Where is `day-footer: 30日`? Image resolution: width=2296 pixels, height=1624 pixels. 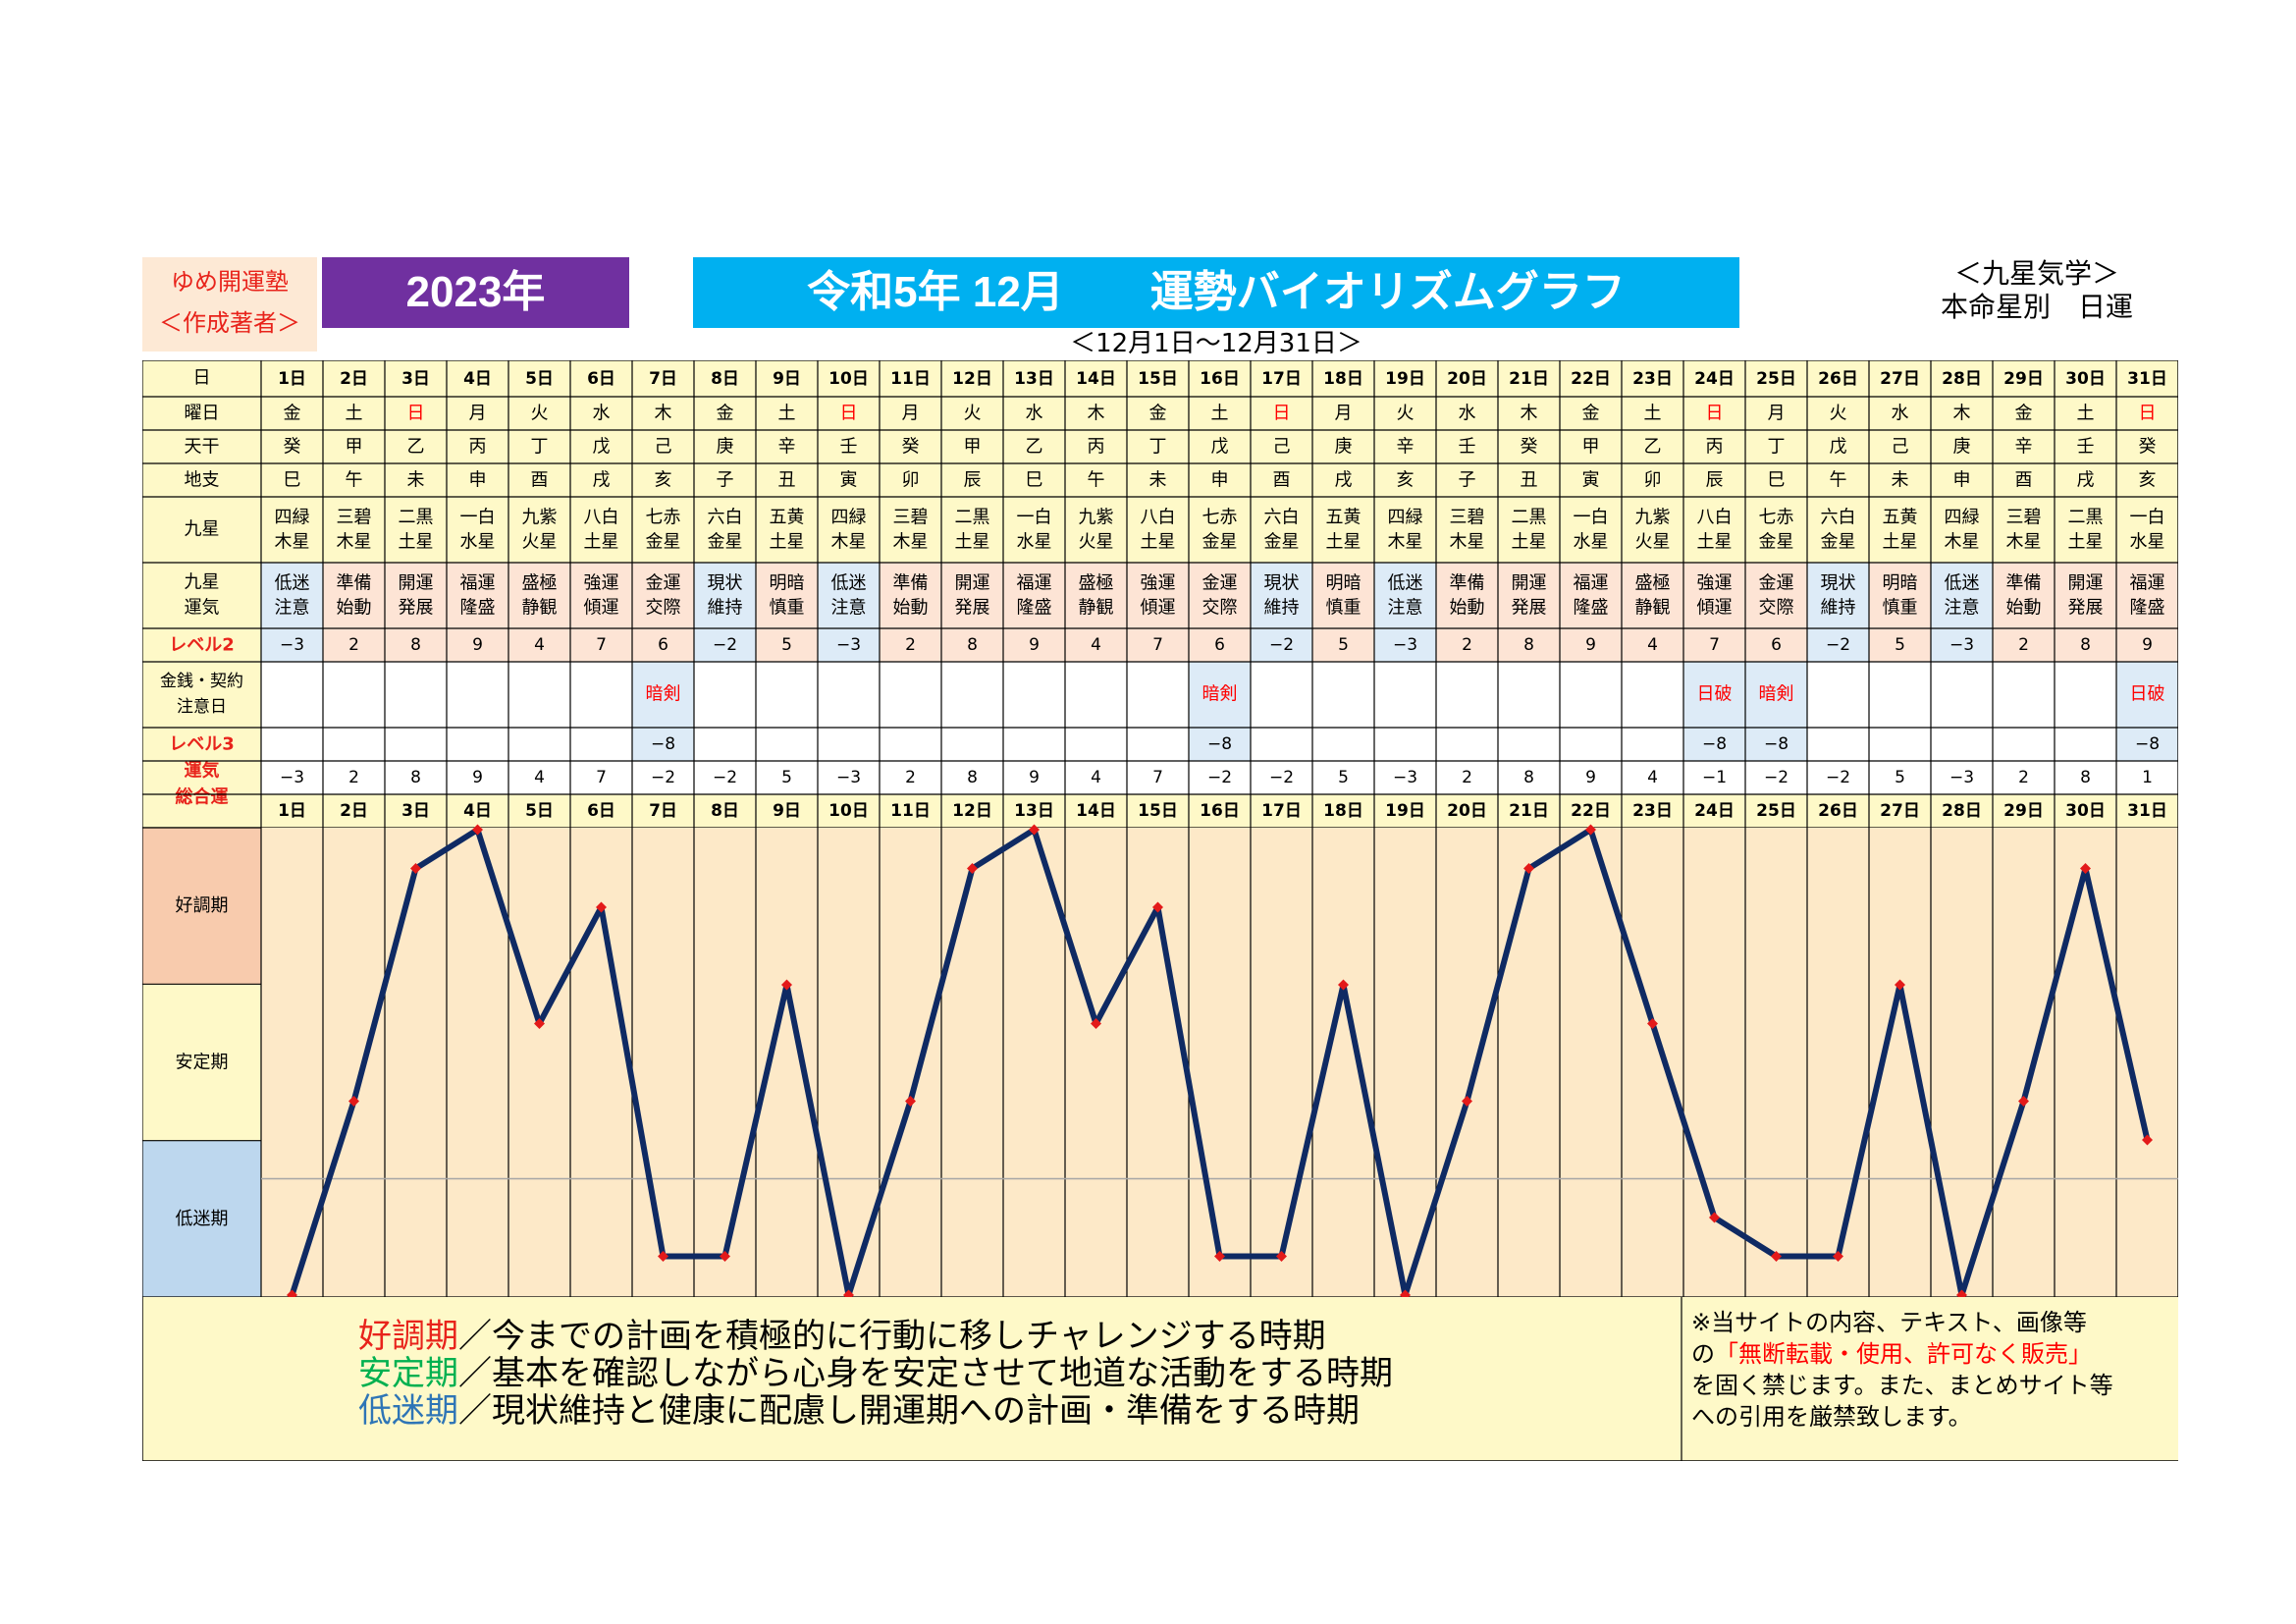 day-footer: 30日 is located at coordinates (2085, 811).